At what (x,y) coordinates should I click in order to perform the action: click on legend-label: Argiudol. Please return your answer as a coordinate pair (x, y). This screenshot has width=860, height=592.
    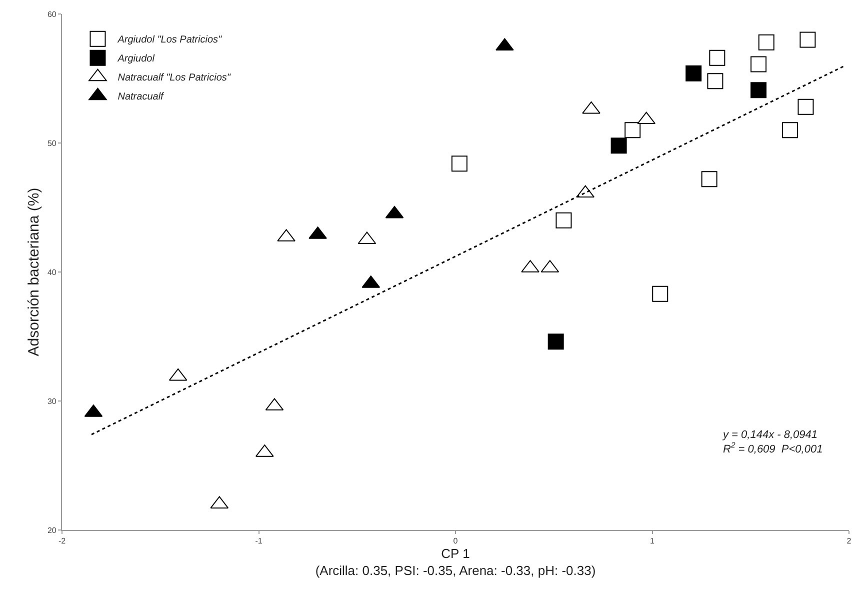
    Looking at the image, I should click on (136, 59).